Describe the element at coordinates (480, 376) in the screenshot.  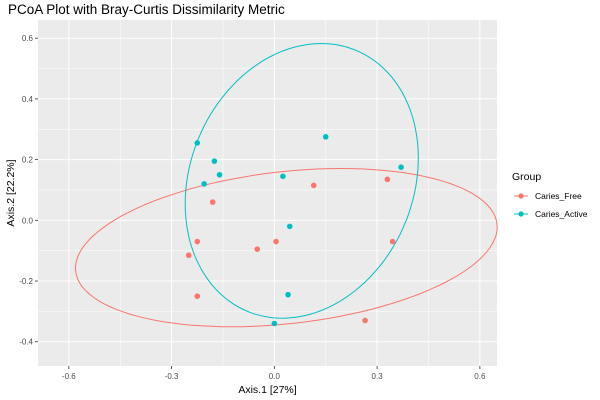
I see `x-tick-label: 0.6` at that location.